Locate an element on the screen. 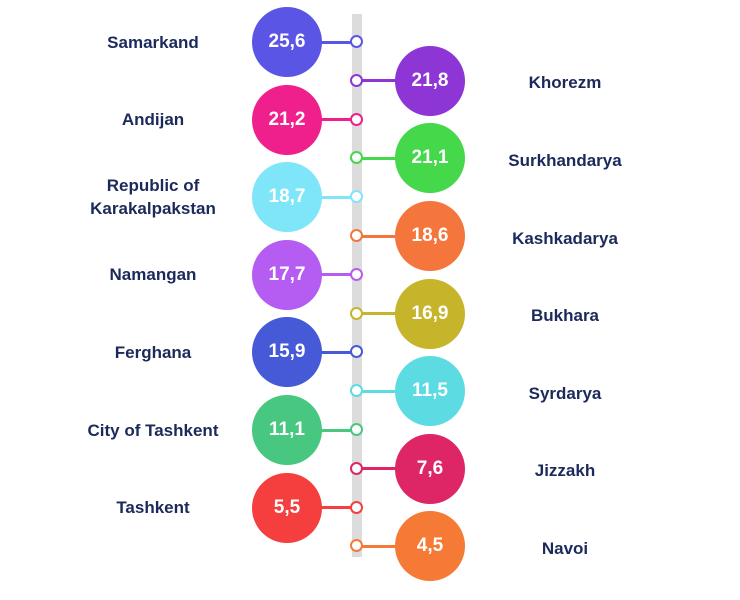 This screenshot has height=600, width=740. axis-node-syrdarya is located at coordinates (356, 391).